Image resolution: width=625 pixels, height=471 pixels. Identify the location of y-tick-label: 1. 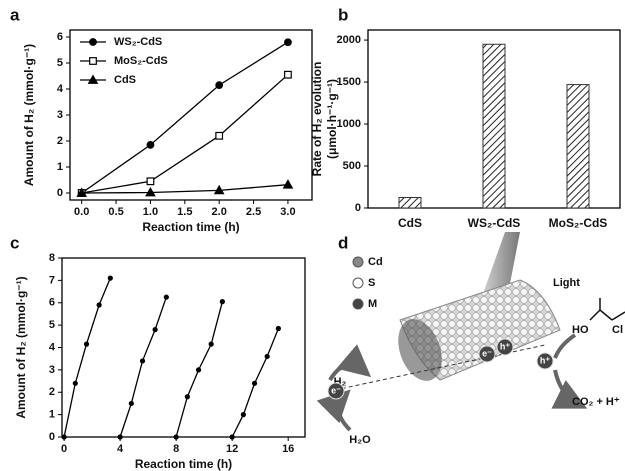
(52, 415).